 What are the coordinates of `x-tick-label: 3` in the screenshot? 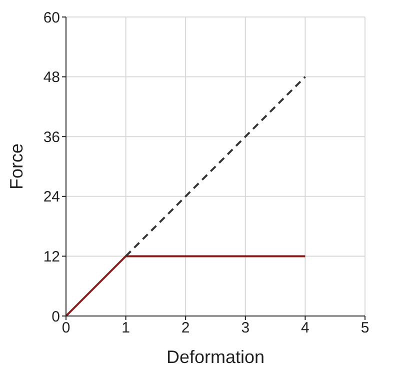 It's located at (245, 328).